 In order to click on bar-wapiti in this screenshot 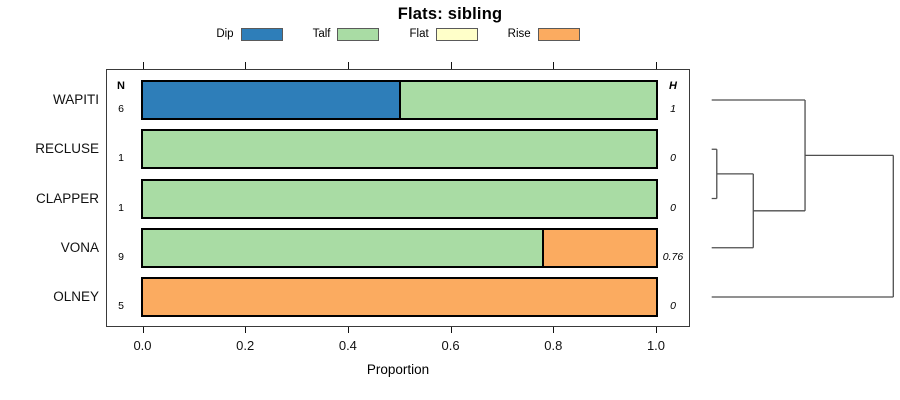, I will do `click(399, 100)`.